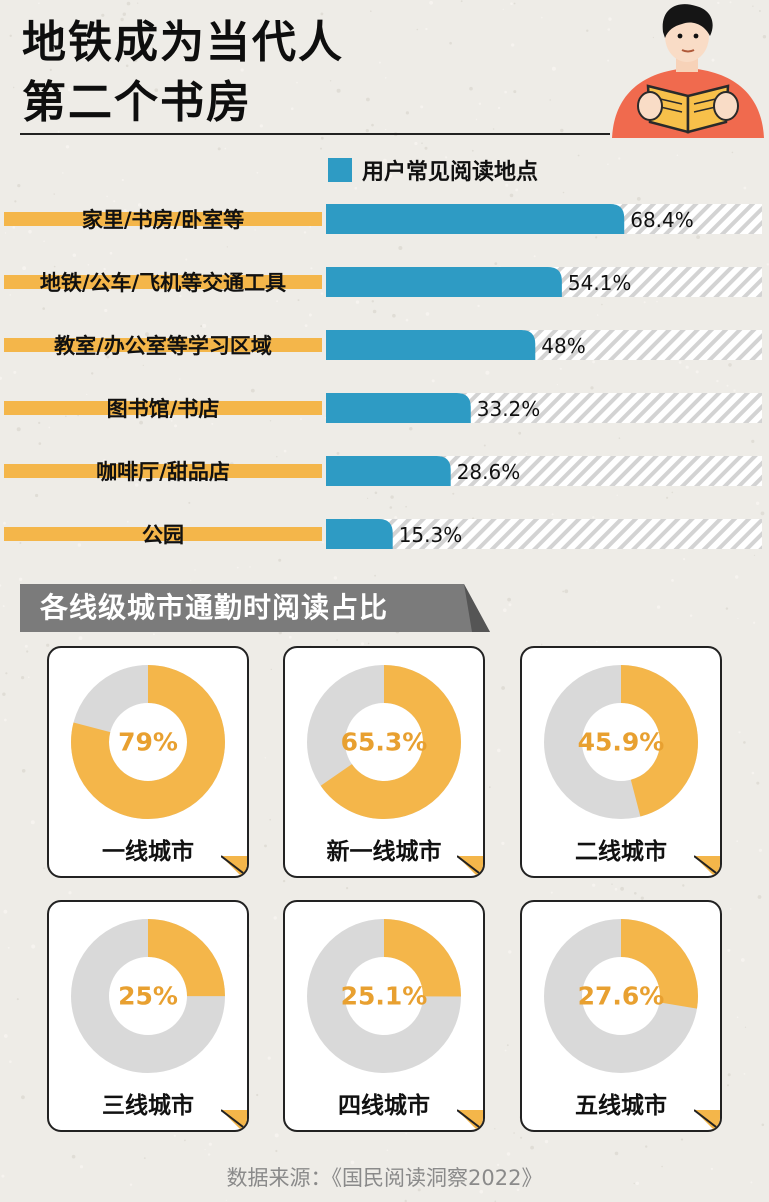 The image size is (769, 1202). I want to click on donut-percent-label: 27.6%, so click(621, 996).